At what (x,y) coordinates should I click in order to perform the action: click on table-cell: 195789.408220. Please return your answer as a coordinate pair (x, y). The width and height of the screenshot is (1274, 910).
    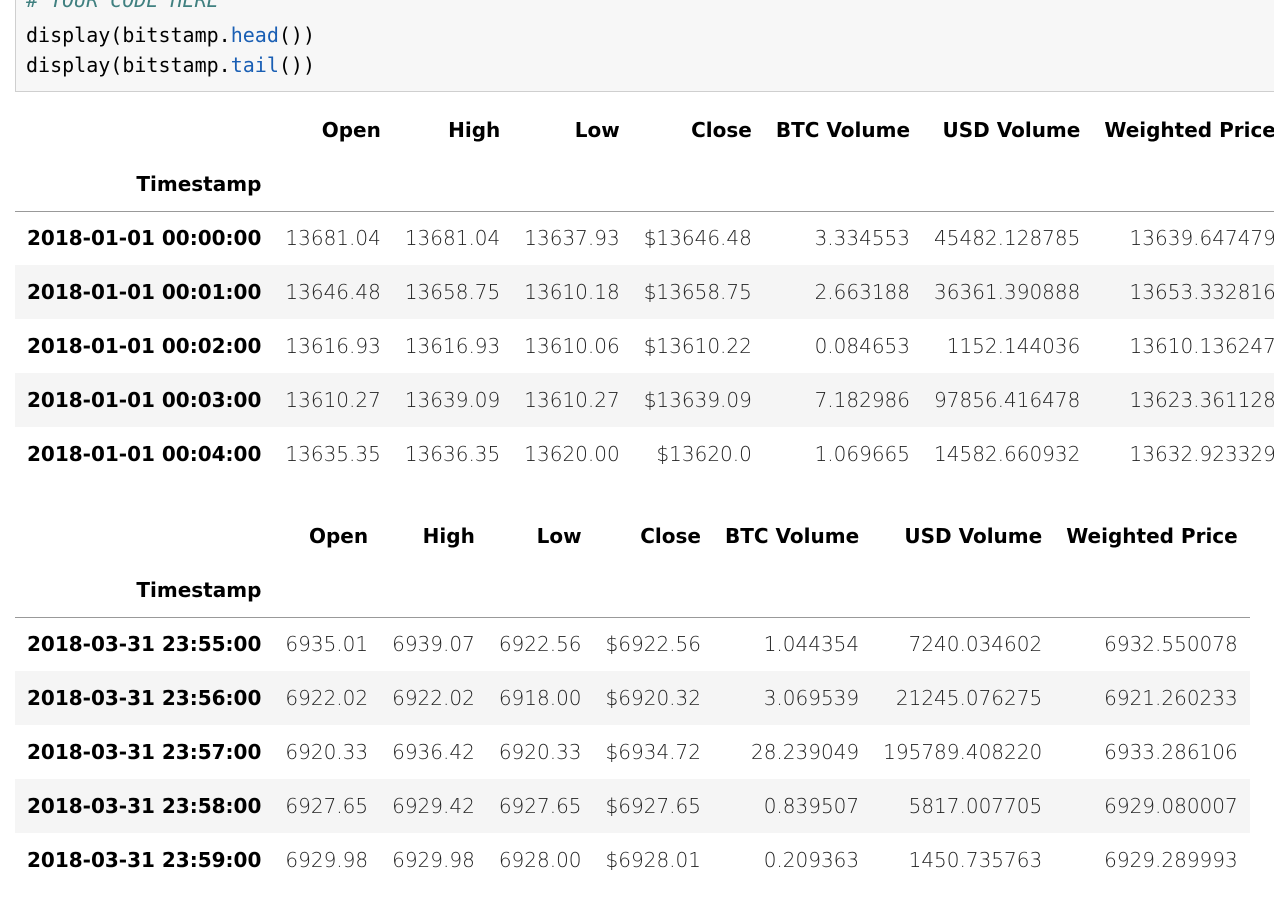
    Looking at the image, I should click on (963, 752).